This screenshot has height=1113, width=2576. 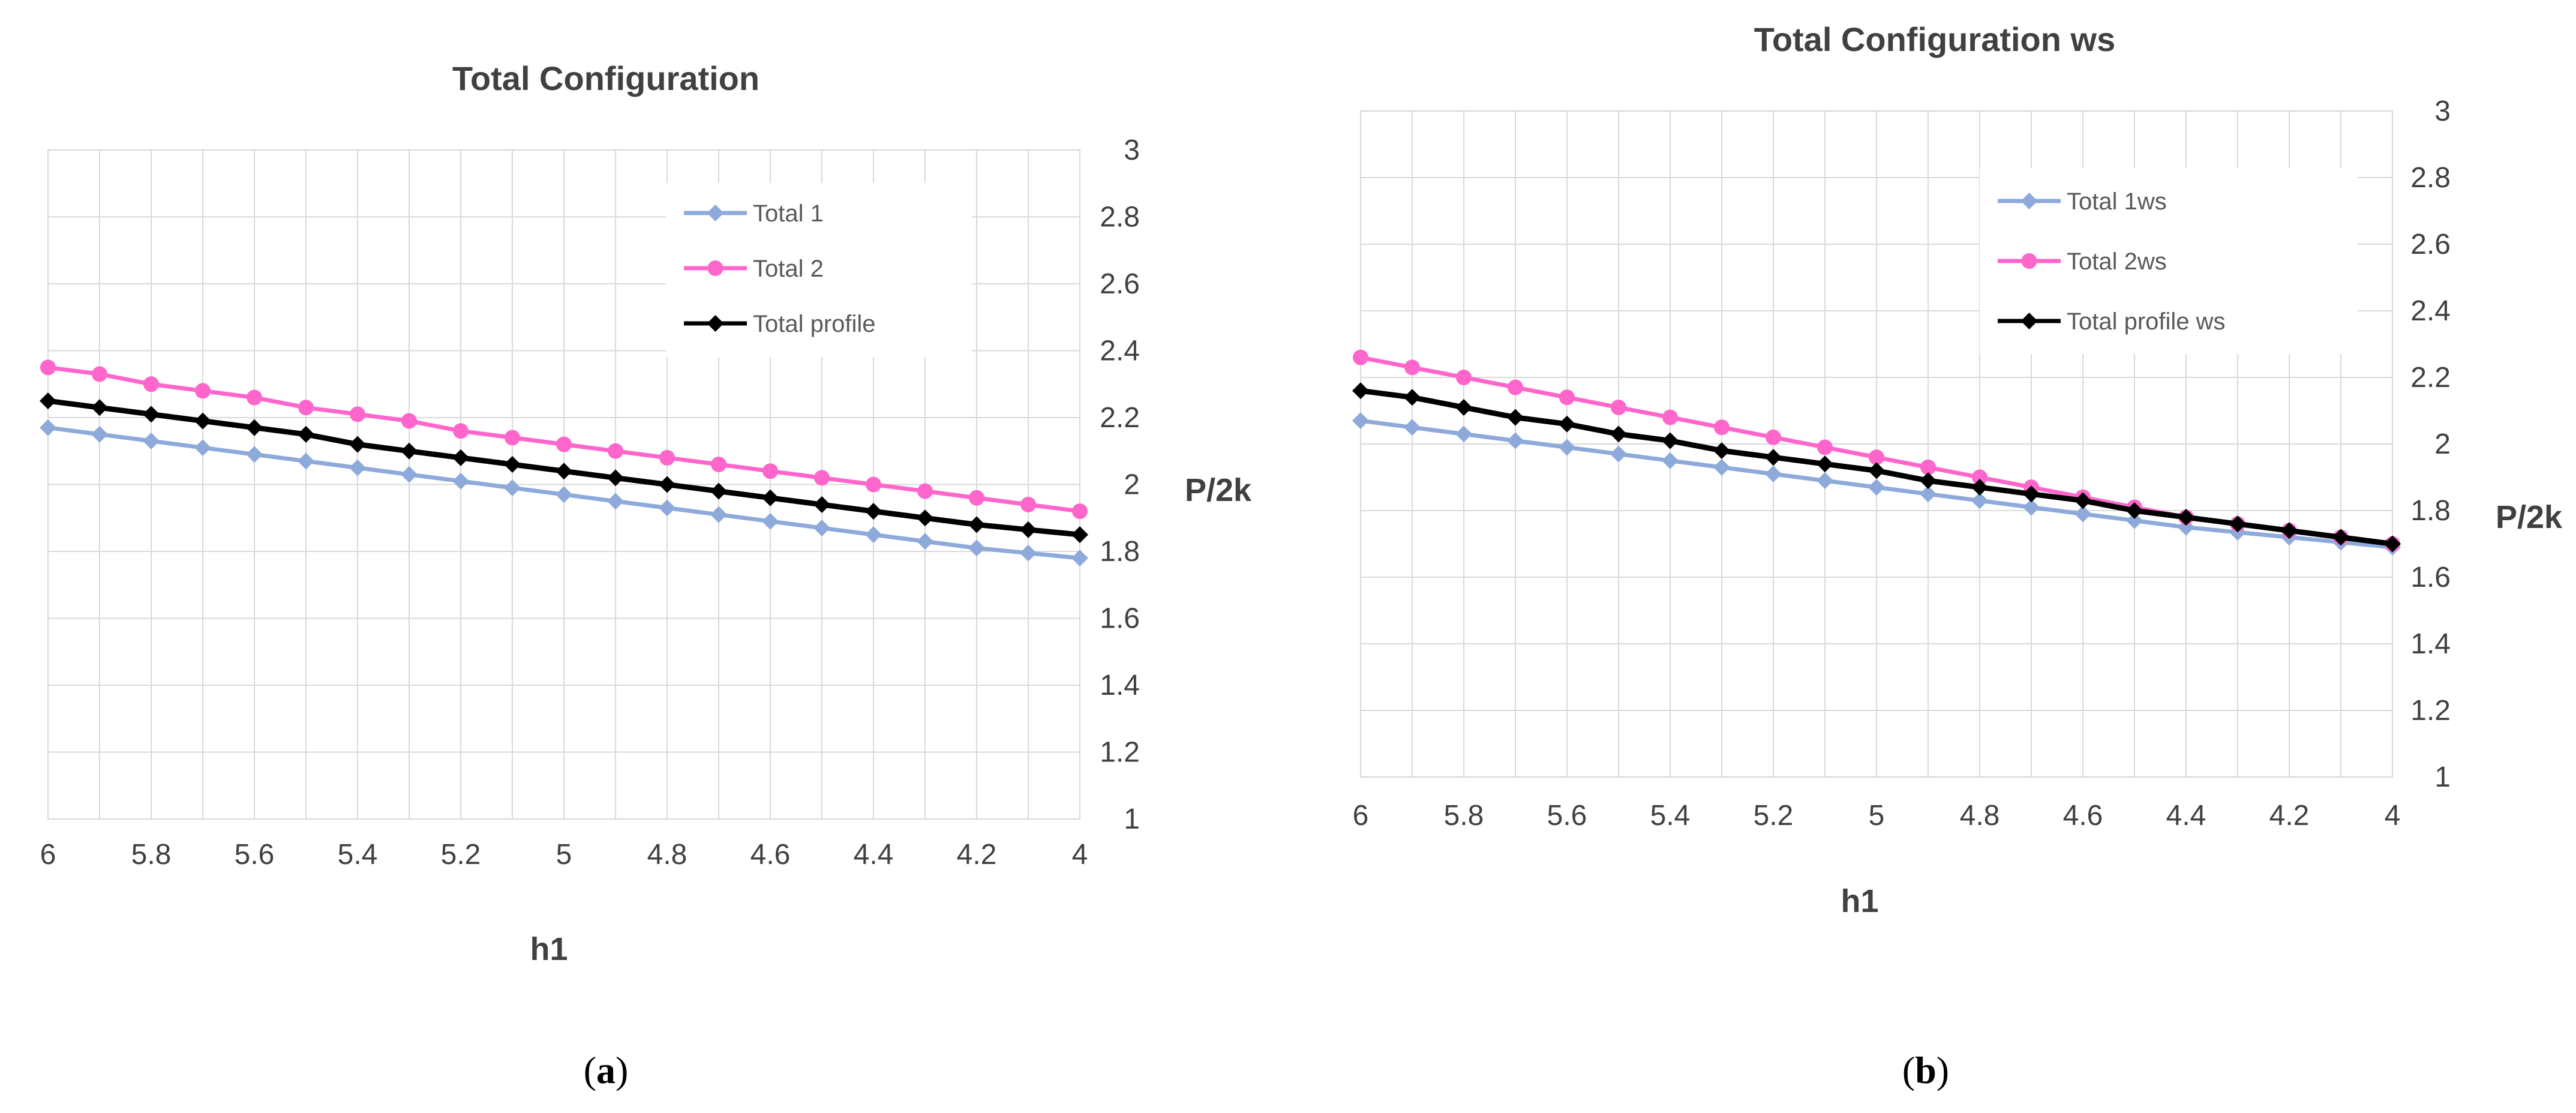 I want to click on caption-letter: b, so click(x=1925, y=1070).